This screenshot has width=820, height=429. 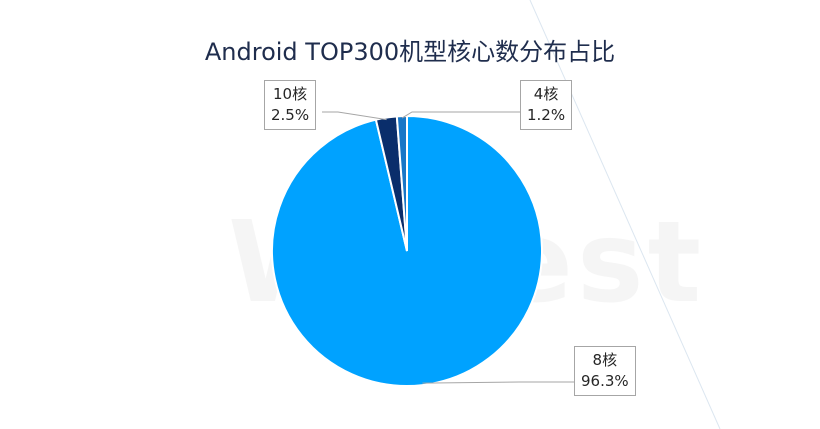 I want to click on slice-value-4-core: 1.2%, so click(x=546, y=115).